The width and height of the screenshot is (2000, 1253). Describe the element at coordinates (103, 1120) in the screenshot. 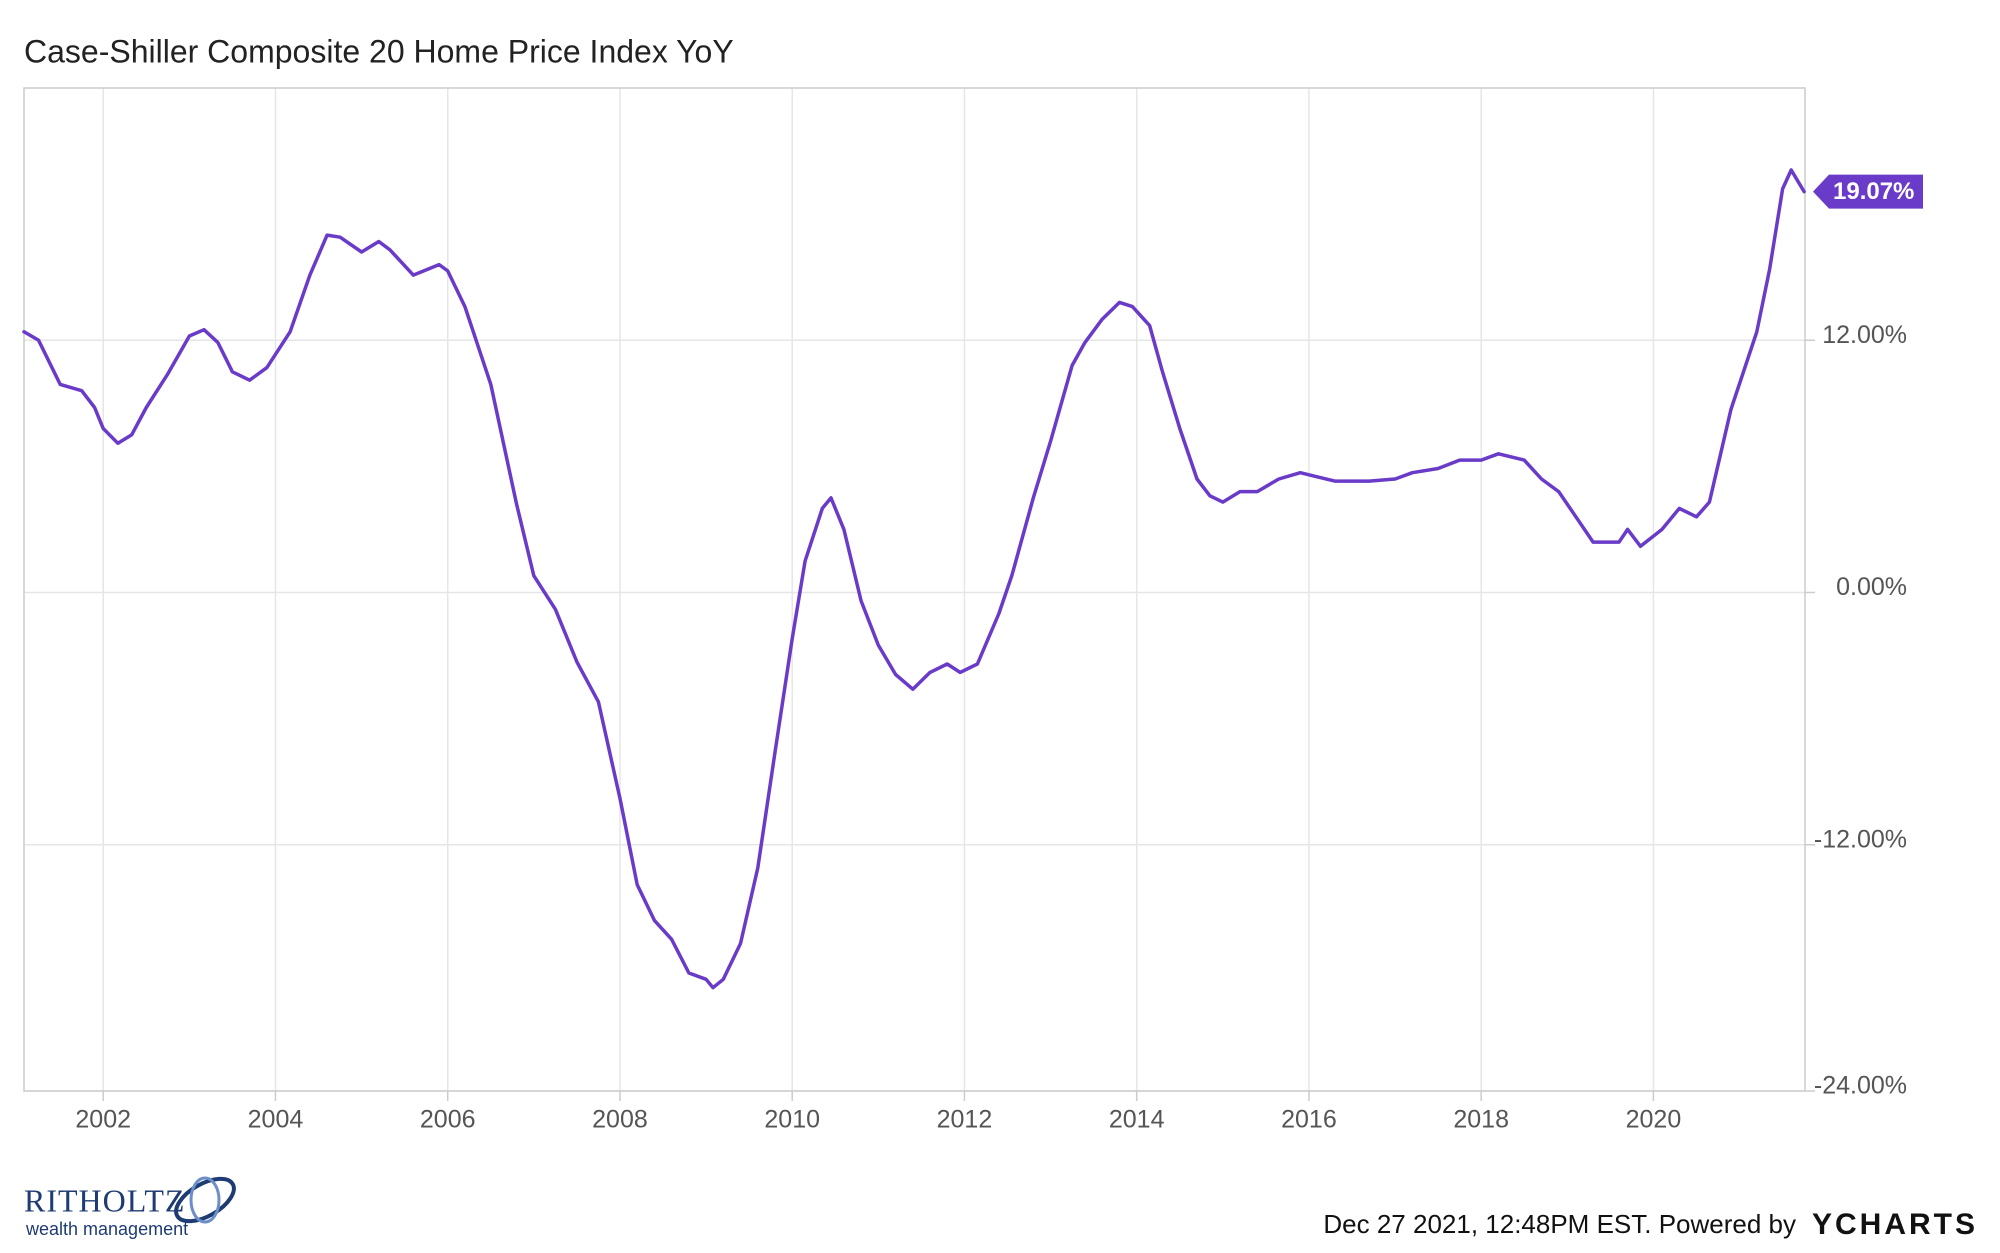

I see `x-tick-label: 2002` at that location.